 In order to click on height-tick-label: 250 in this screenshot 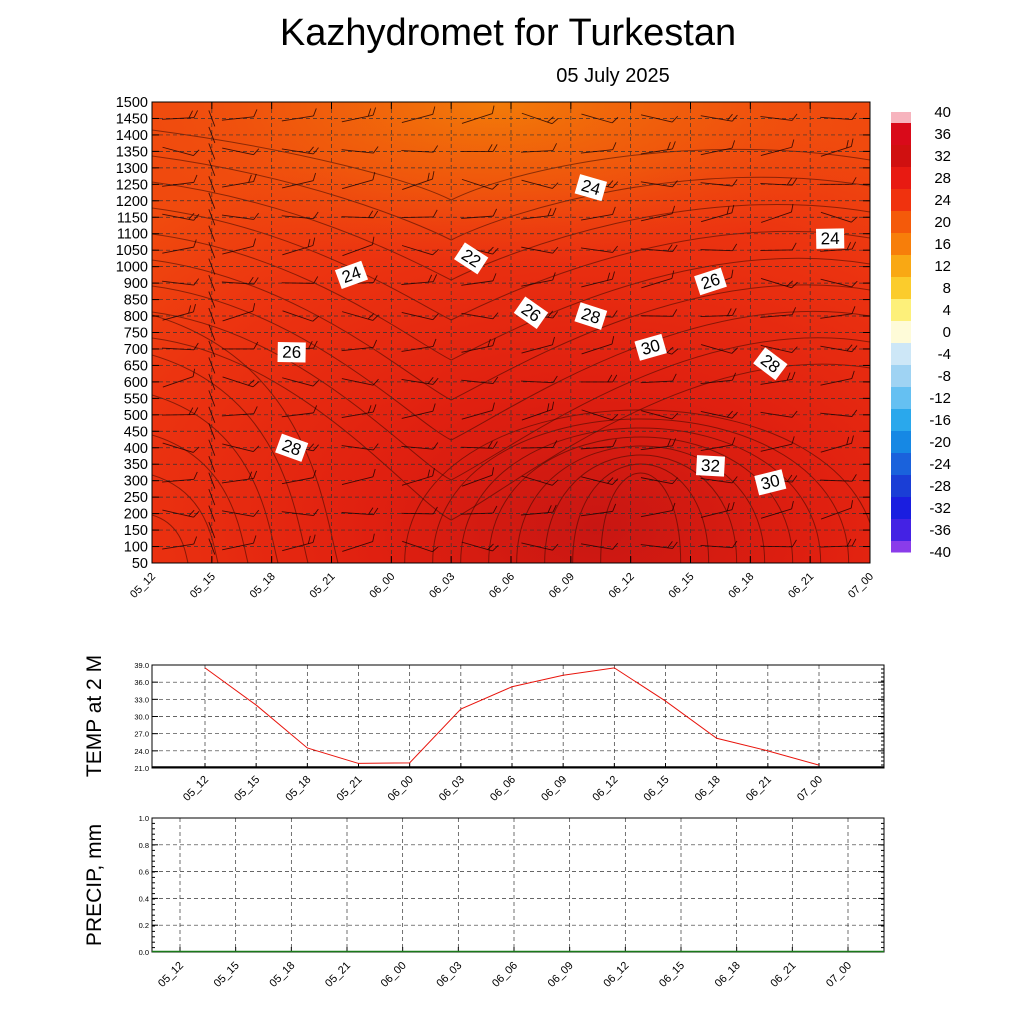, I will do `click(136, 498)`.